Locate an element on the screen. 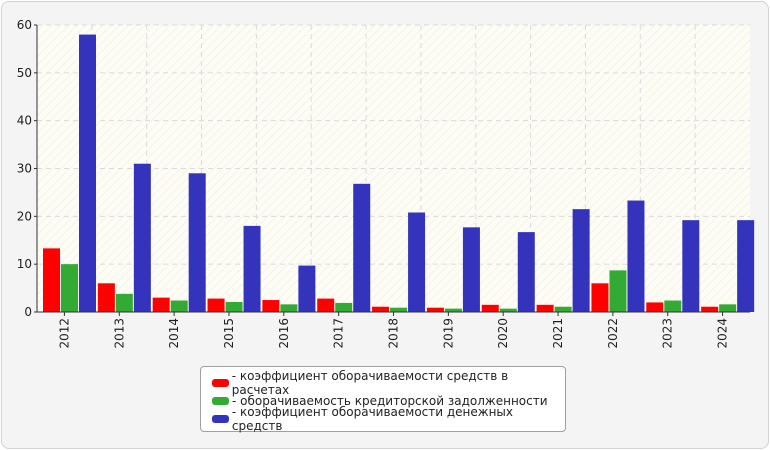 The image size is (770, 450). x-tick-label: 2018 is located at coordinates (394, 333).